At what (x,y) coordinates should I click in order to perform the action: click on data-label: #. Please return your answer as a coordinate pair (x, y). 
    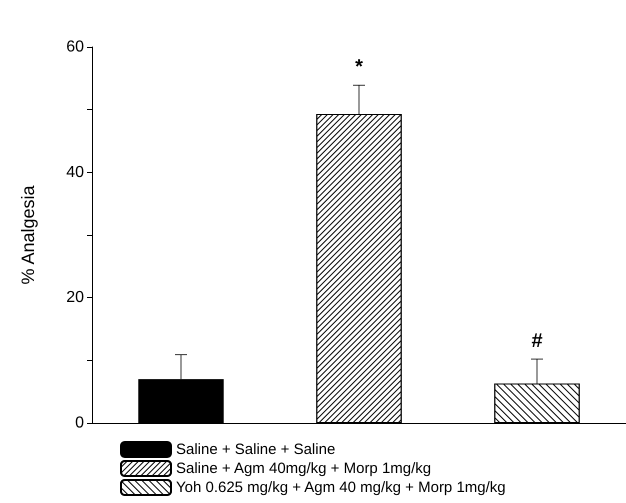
    Looking at the image, I should click on (537, 341).